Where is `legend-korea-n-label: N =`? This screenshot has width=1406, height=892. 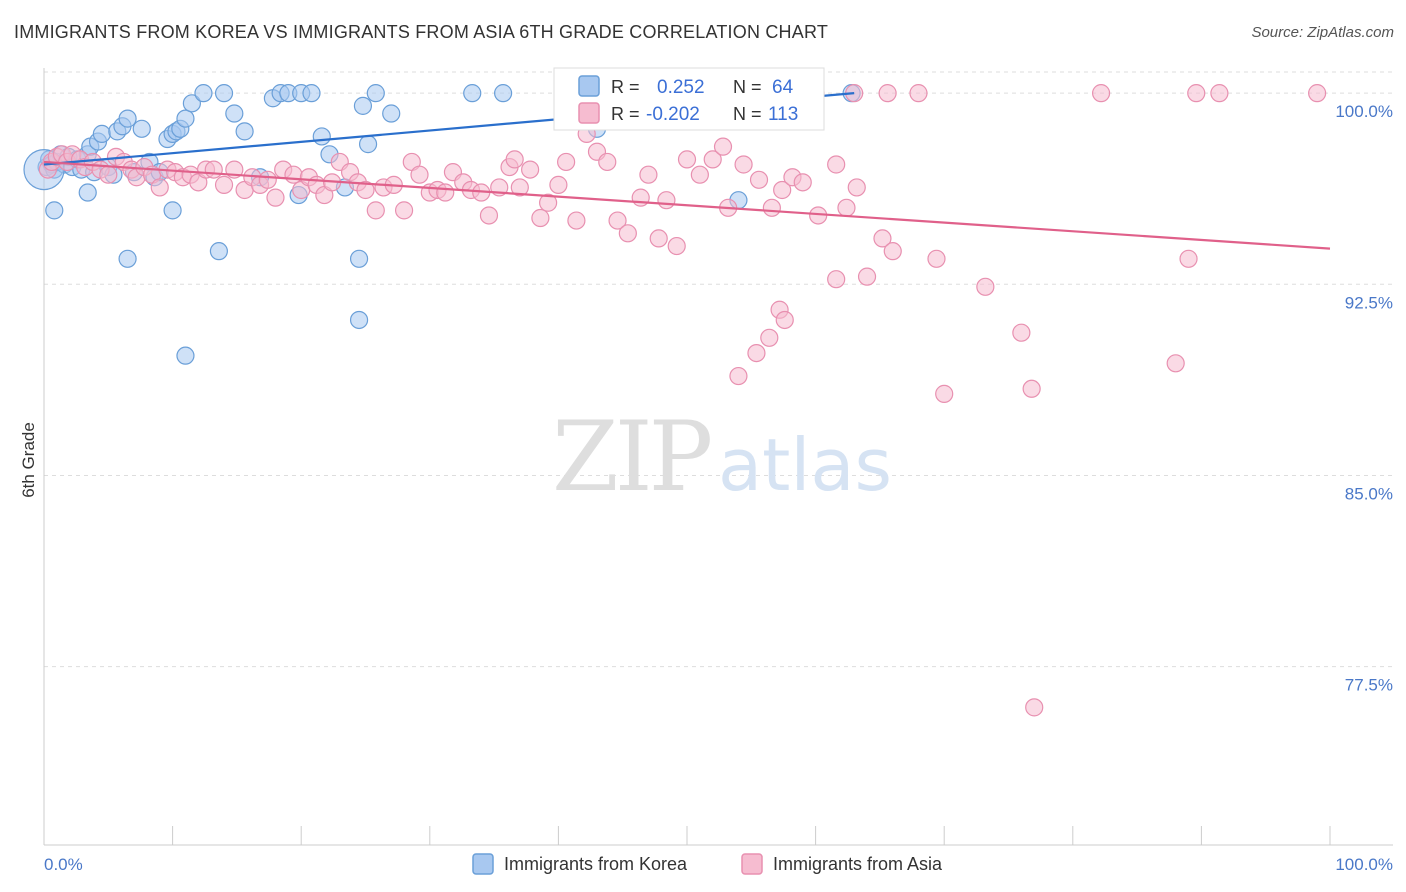
legend-korea-n-label: N = is located at coordinates (747, 87).